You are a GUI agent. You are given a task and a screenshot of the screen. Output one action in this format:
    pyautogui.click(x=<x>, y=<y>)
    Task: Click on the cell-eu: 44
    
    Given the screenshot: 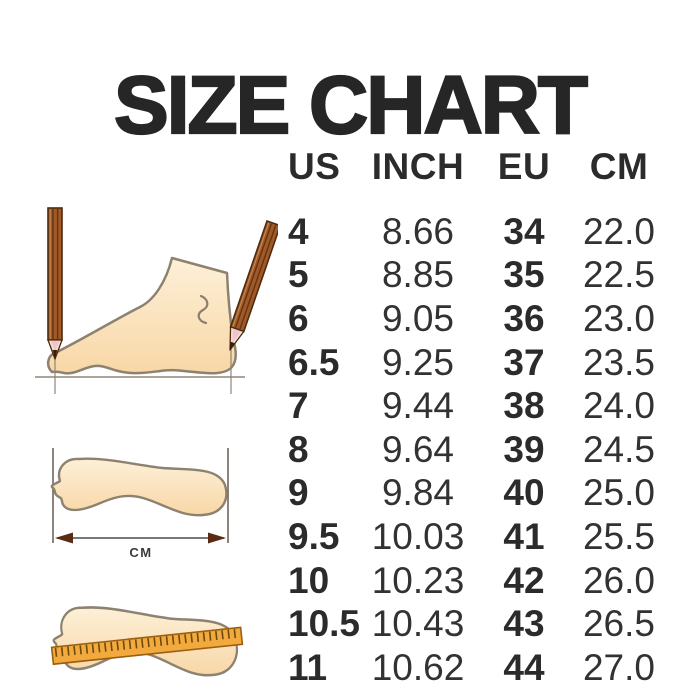 What is the action you would take?
    pyautogui.click(x=524, y=667)
    